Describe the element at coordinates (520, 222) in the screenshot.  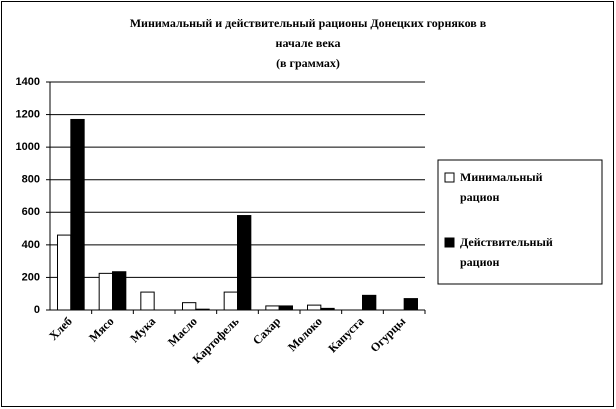
I see `legend-box` at that location.